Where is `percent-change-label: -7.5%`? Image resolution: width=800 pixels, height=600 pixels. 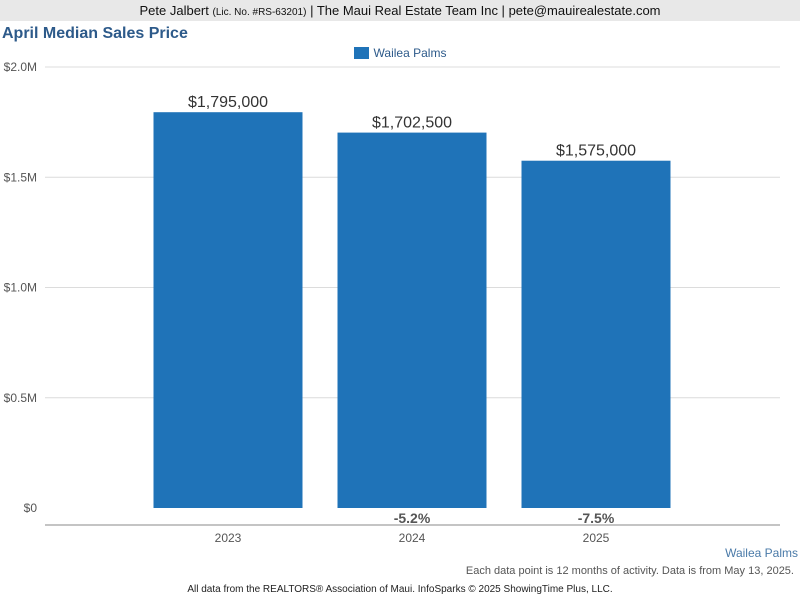 percent-change-label: -7.5% is located at coordinates (596, 518).